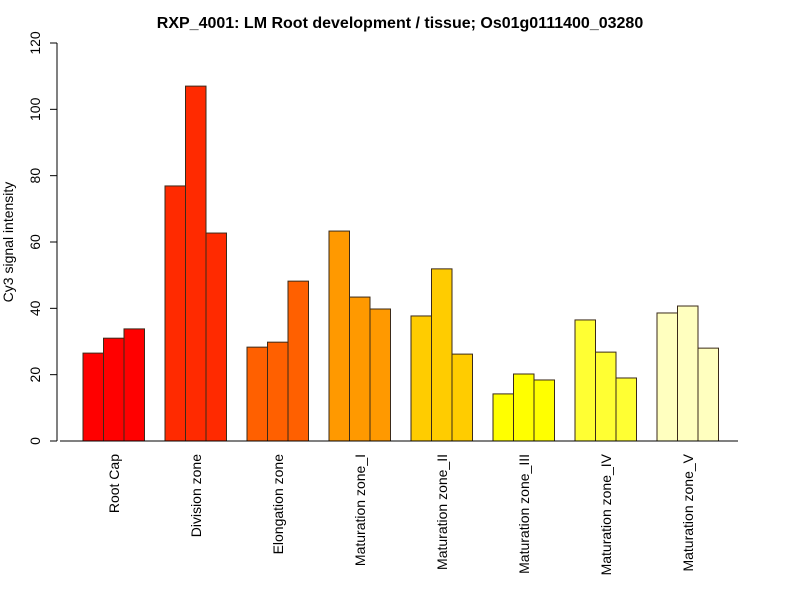  Describe the element at coordinates (196, 495) in the screenshot. I see `x-category-label: Division zone` at that location.